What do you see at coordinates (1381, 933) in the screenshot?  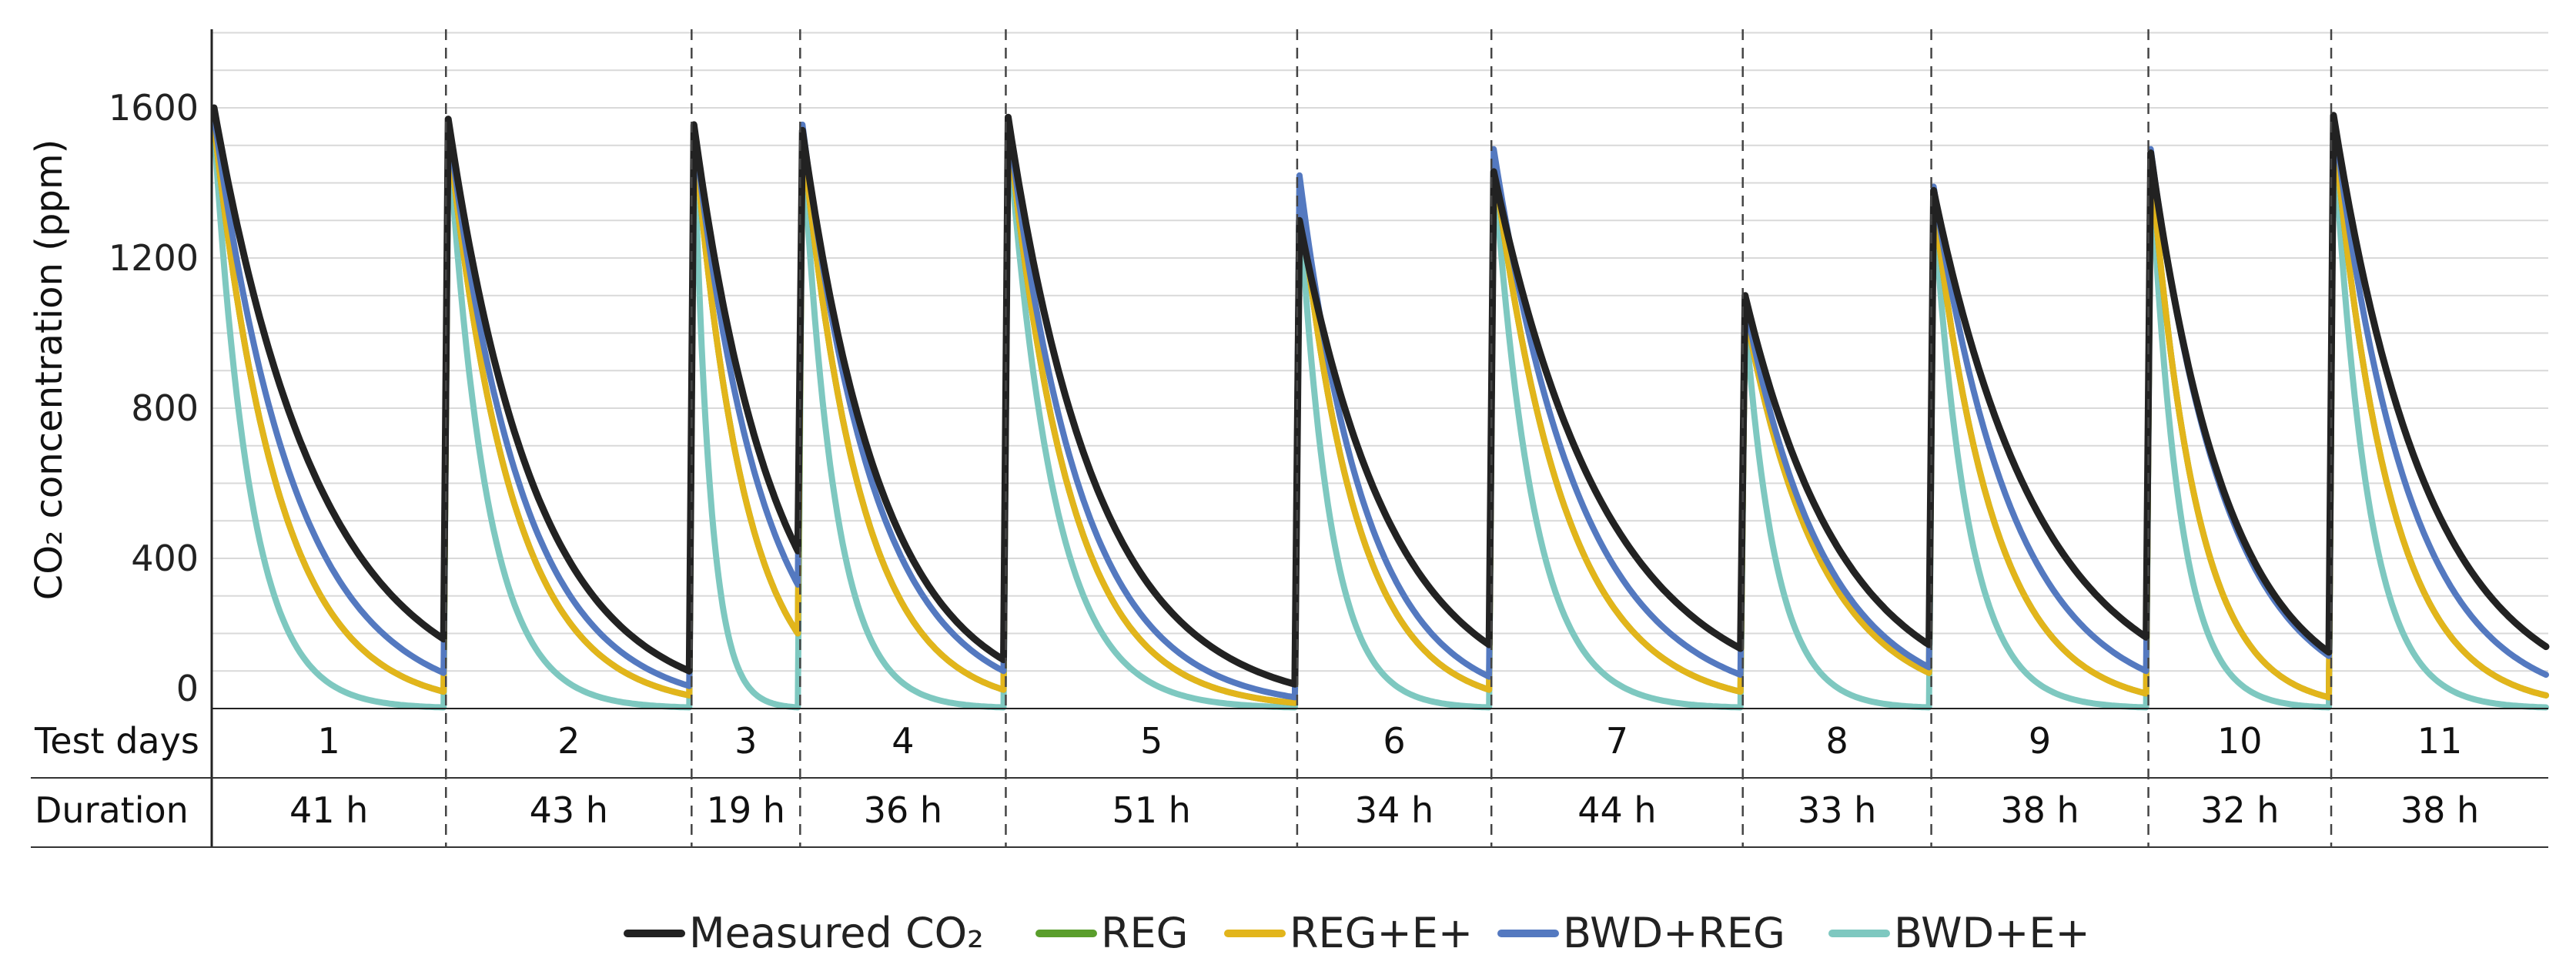 I see `legend-entry: REG+E+` at bounding box center [1381, 933].